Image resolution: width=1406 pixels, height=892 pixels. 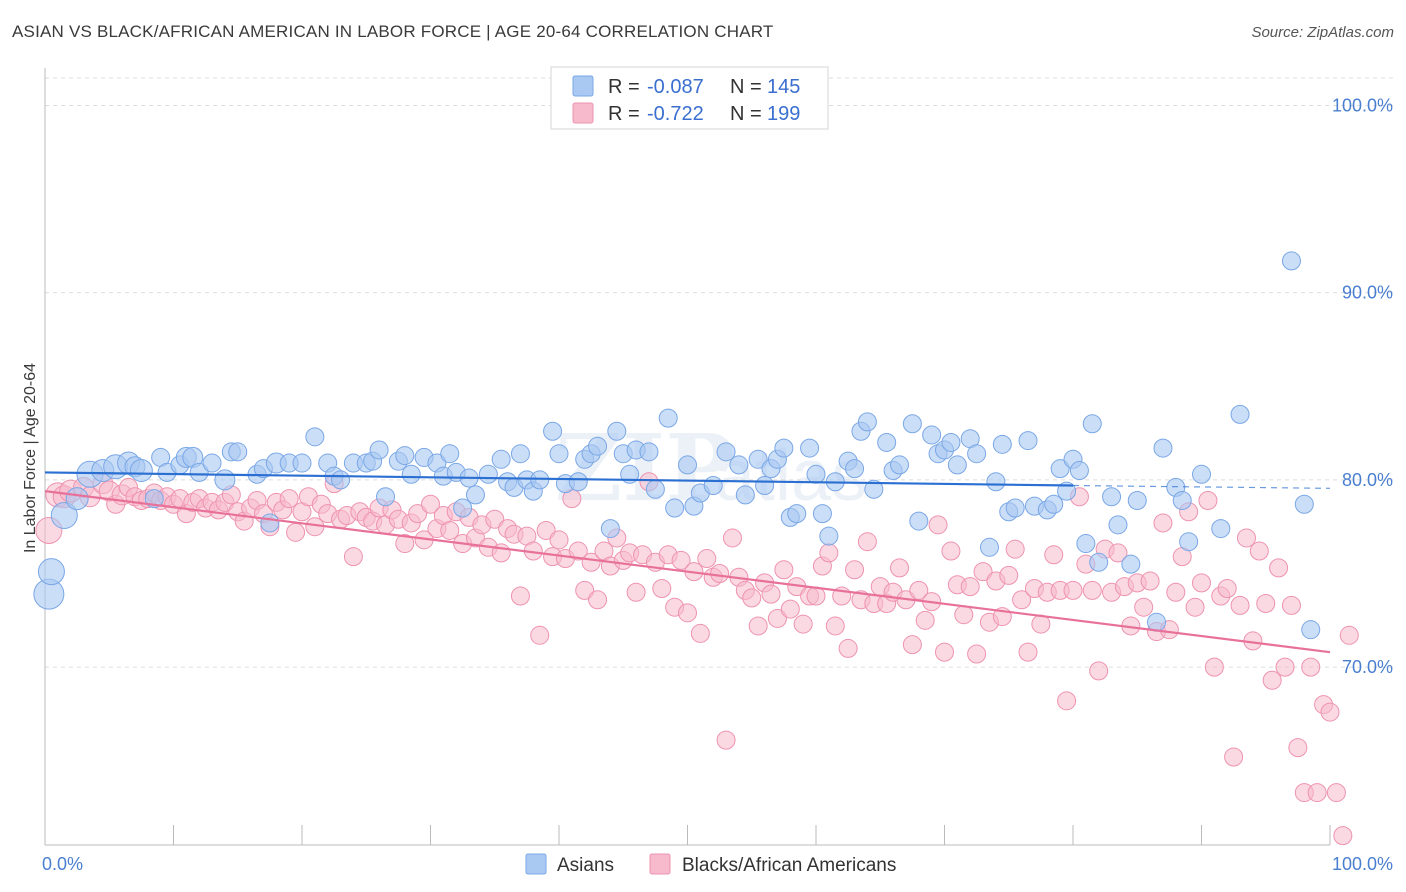 What do you see at coordinates (1367, 293) in the screenshot?
I see `y-tick-label-90: 90.0%` at bounding box center [1367, 293].